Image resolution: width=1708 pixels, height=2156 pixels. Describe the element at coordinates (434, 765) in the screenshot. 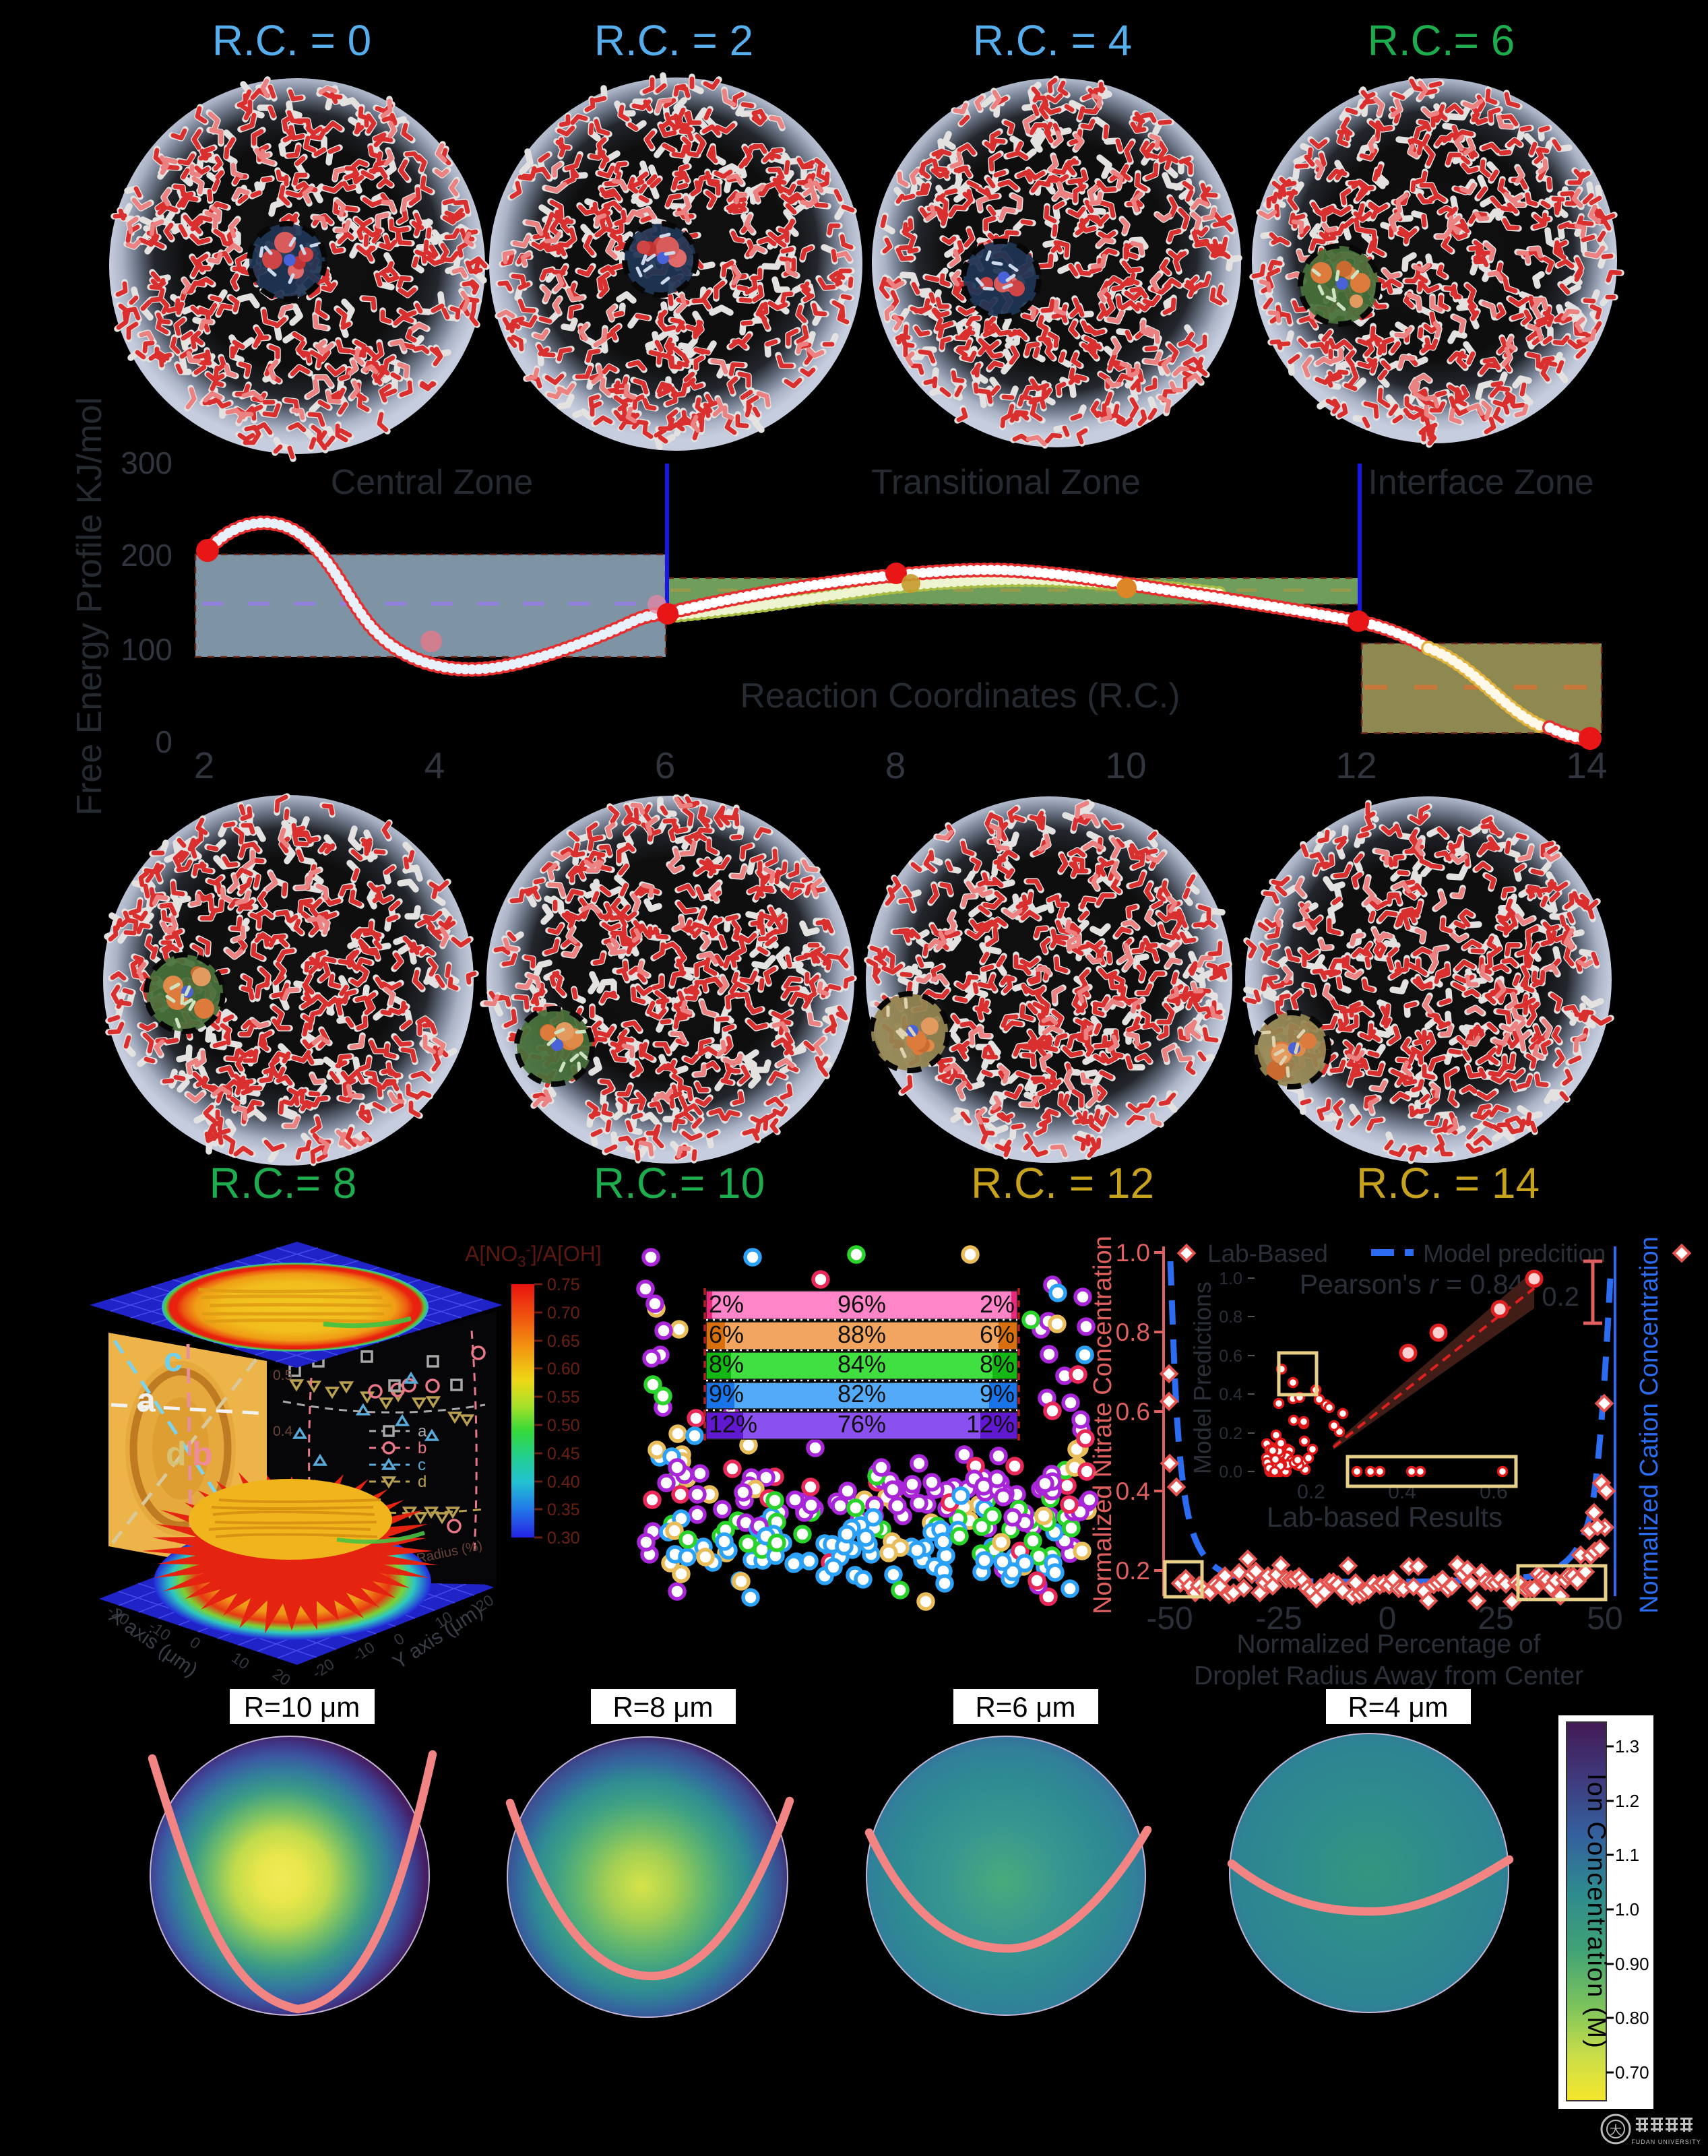

I see `svg-text: 4` at that location.